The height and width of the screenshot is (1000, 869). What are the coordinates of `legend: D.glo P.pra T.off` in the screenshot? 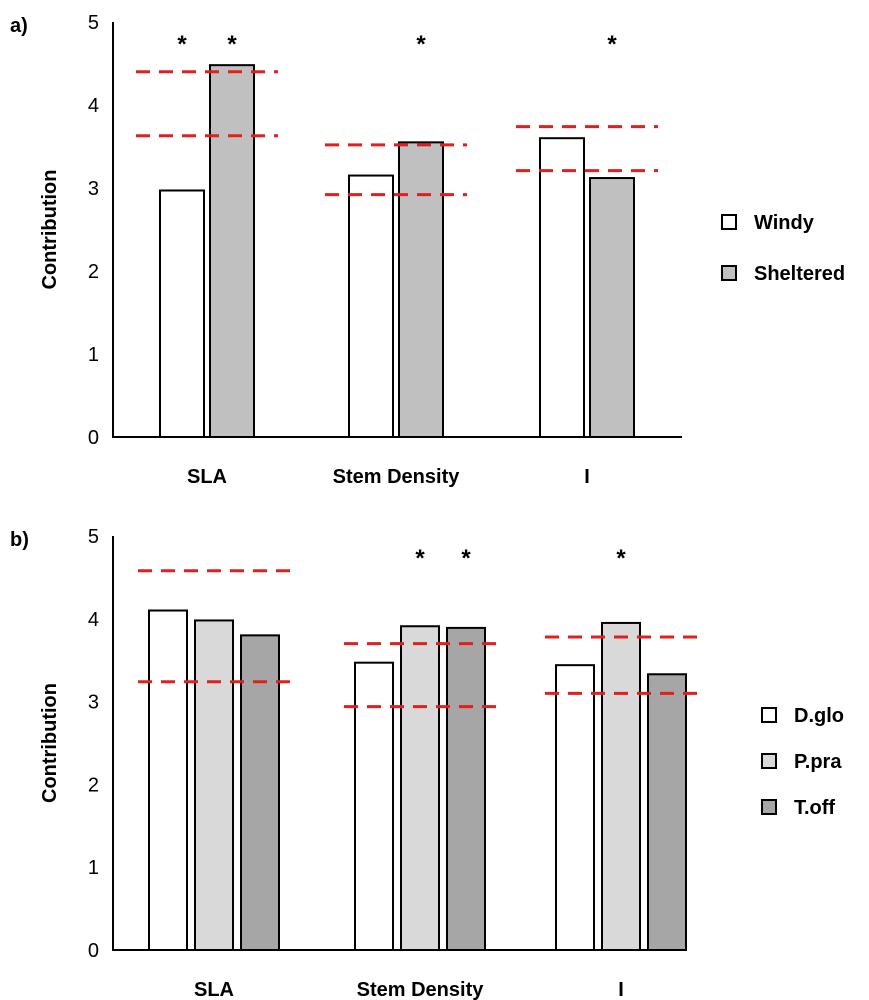 It's located at (802, 762).